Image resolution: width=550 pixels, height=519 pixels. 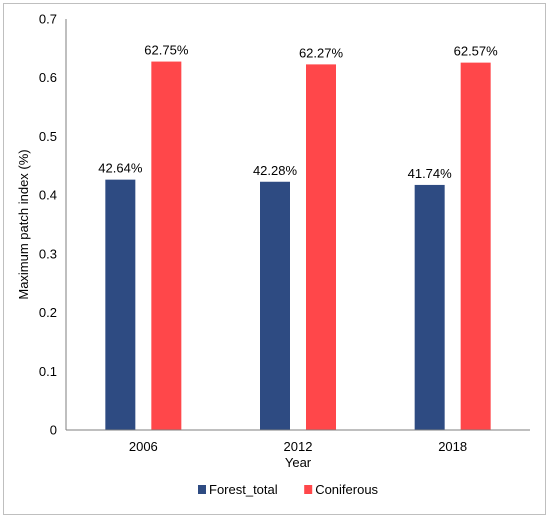 What do you see at coordinates (48, 253) in the screenshot?
I see `y-tick-label: 0.3` at bounding box center [48, 253].